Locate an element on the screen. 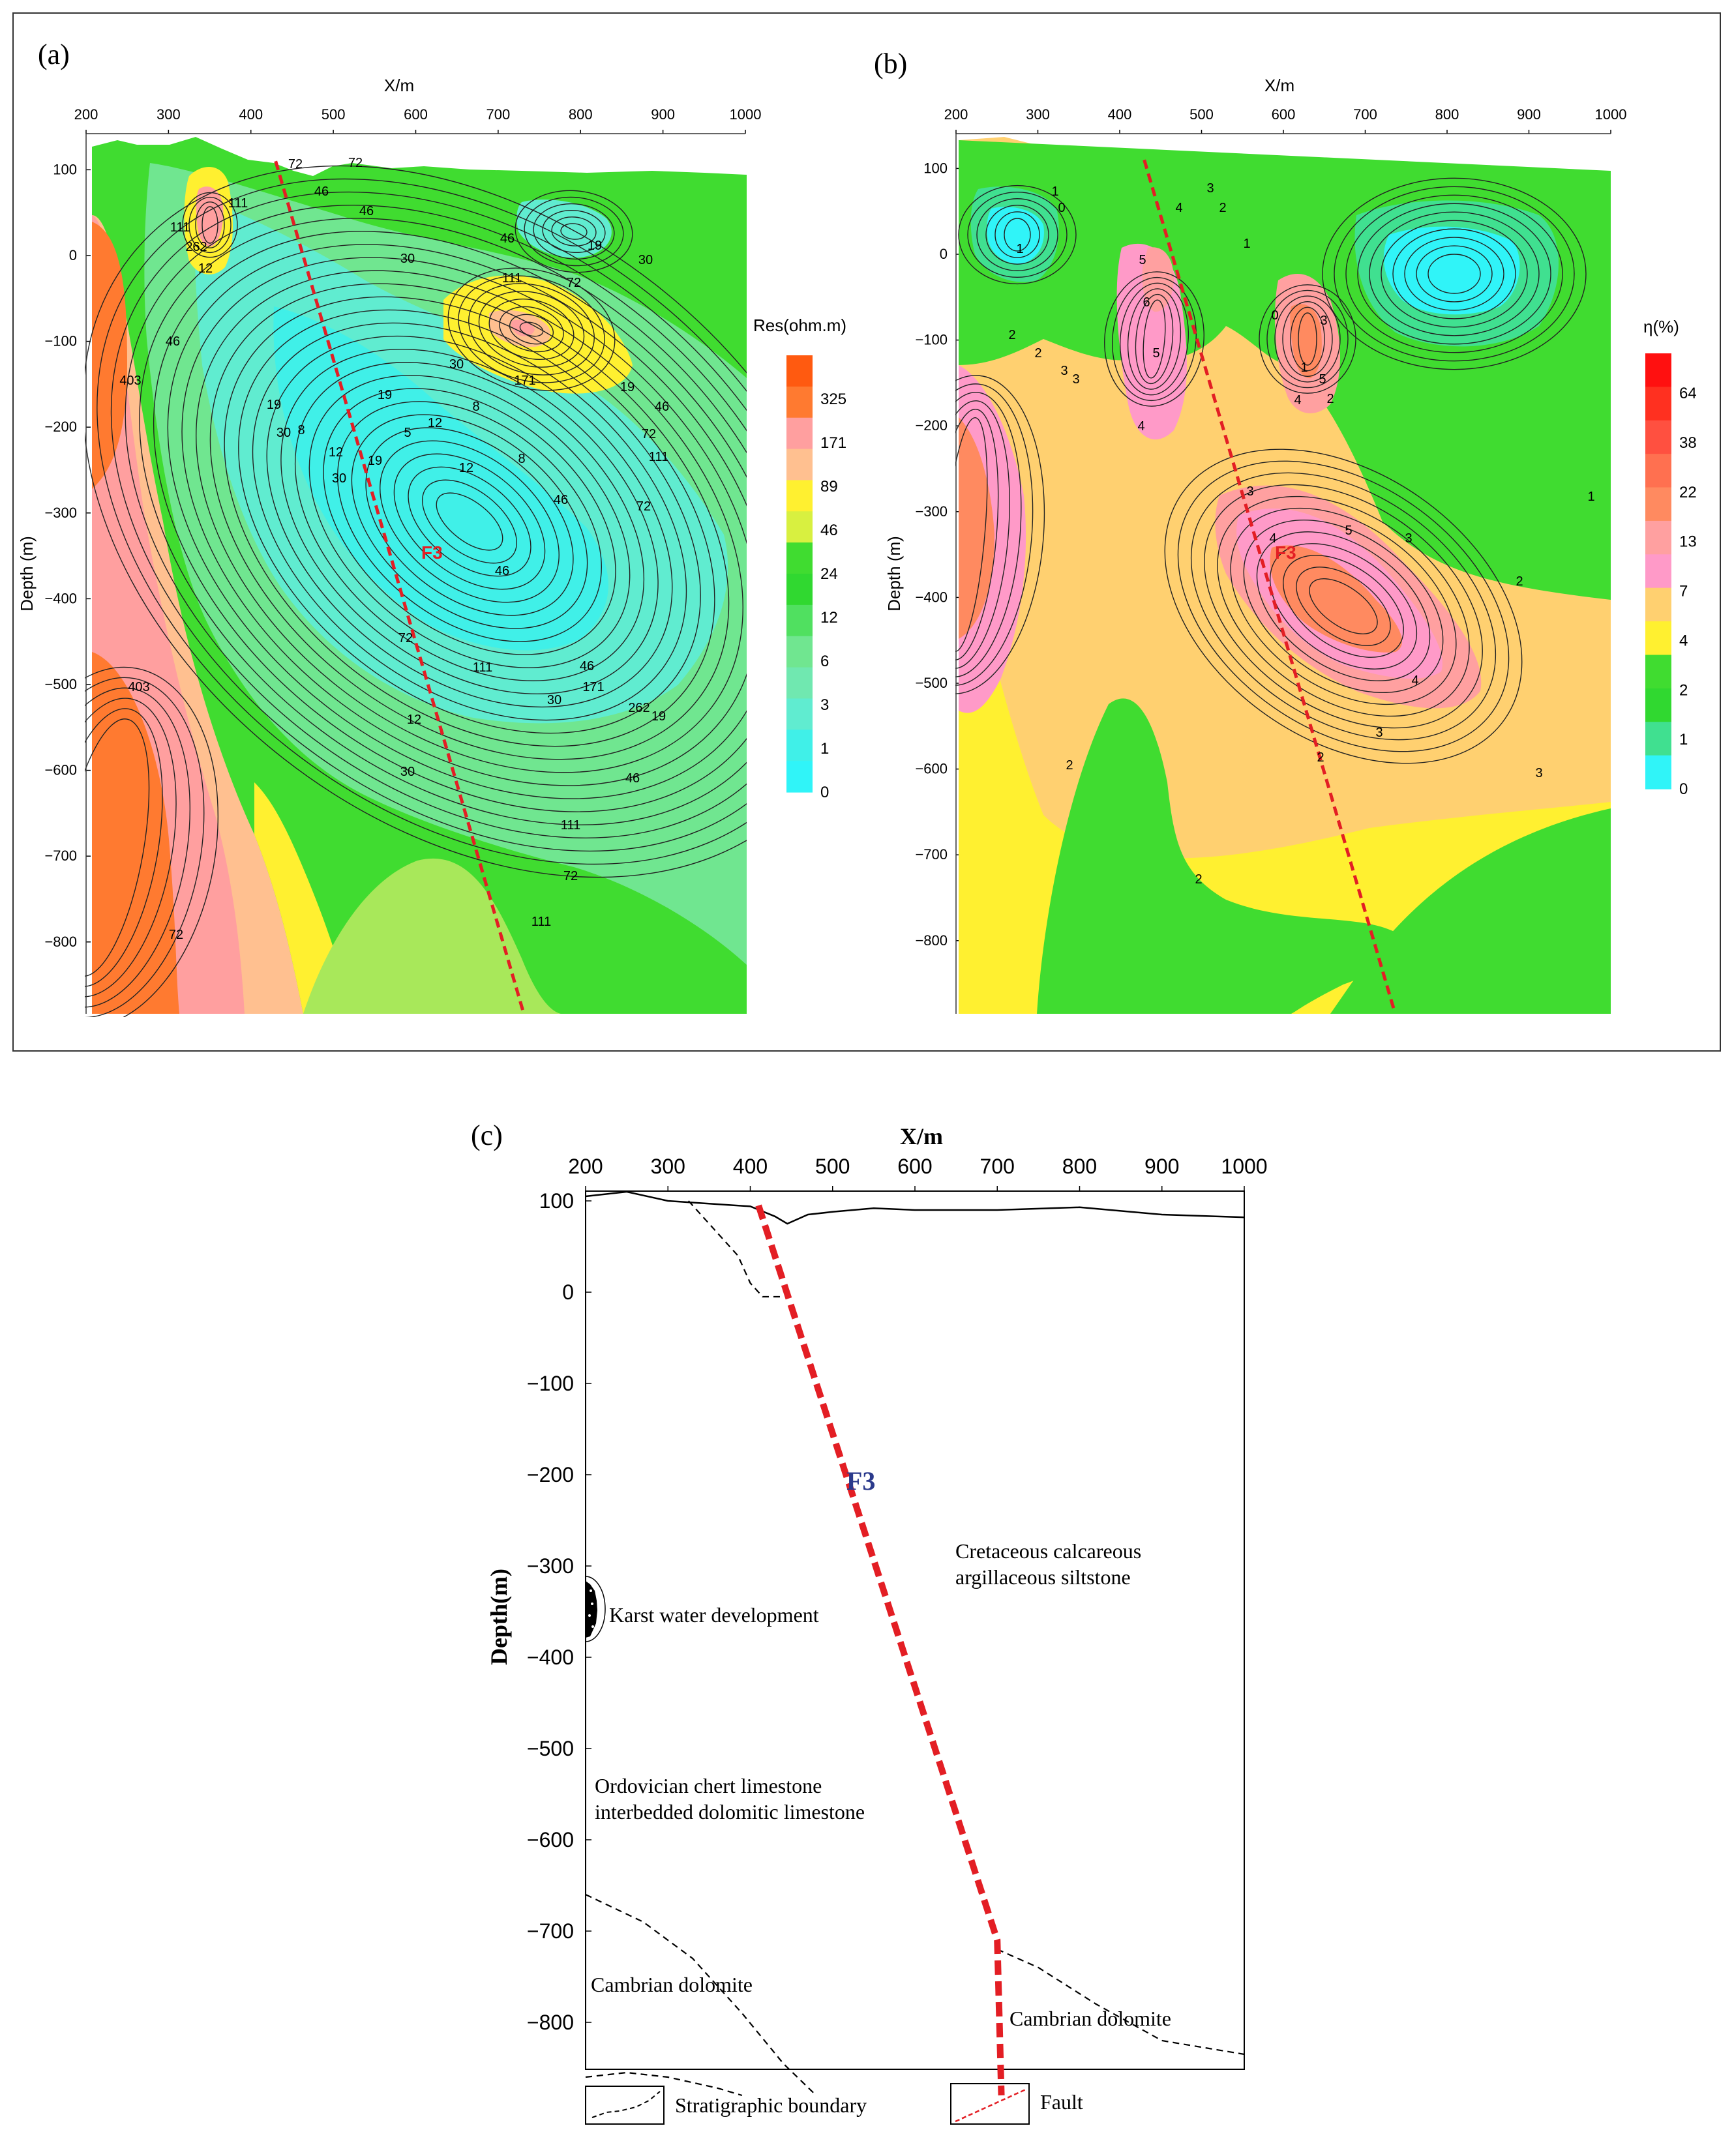 The width and height of the screenshot is (1734, 2156). panel-c-fault-line is located at coordinates (880, 1650).